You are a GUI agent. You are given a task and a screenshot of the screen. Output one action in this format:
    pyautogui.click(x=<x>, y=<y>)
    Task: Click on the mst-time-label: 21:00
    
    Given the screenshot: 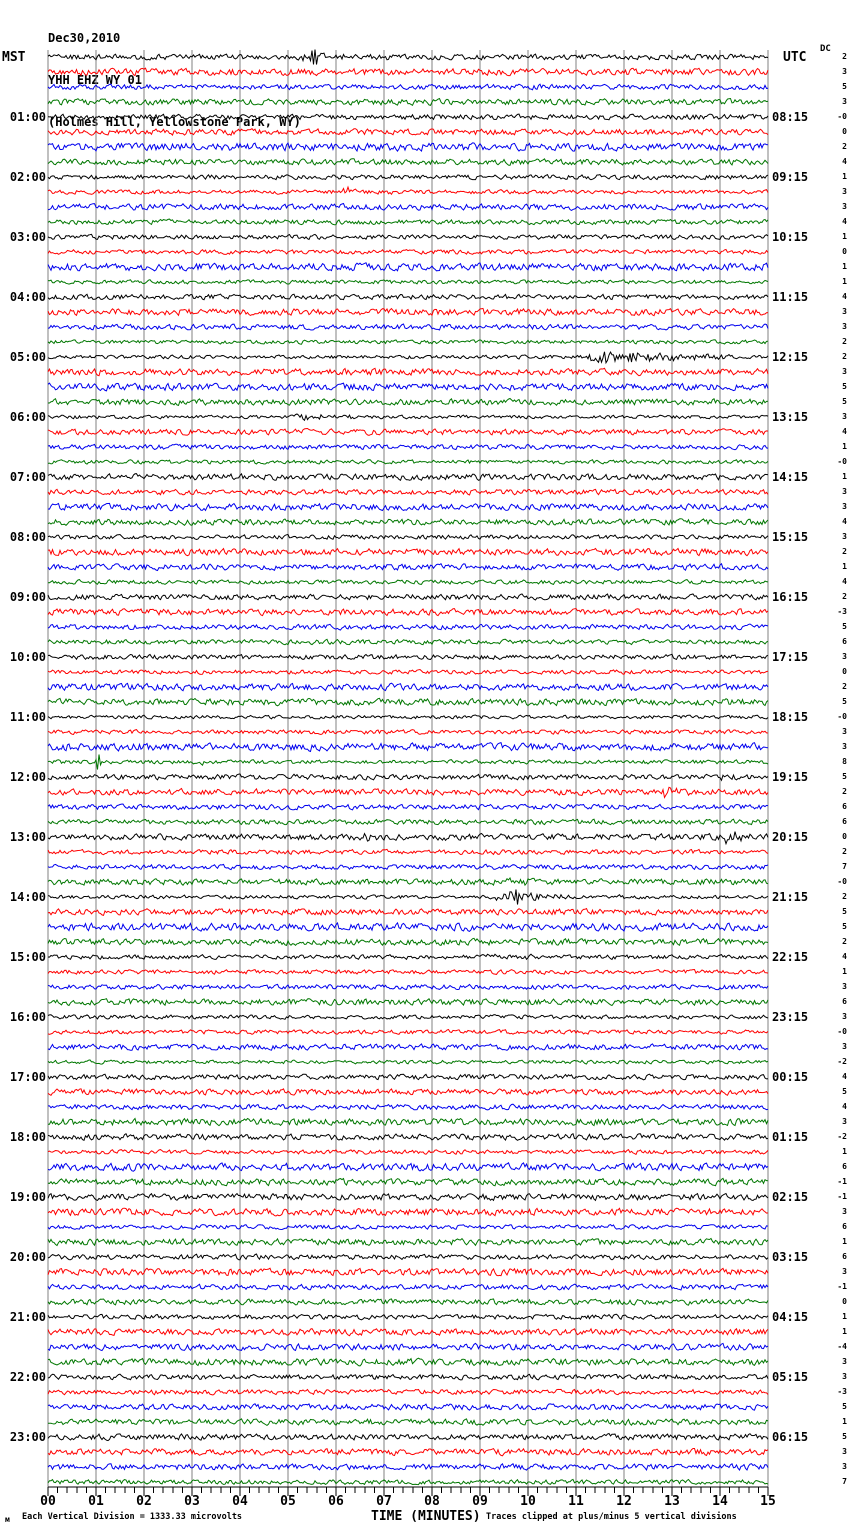 What is the action you would take?
    pyautogui.click(x=27, y=1317)
    